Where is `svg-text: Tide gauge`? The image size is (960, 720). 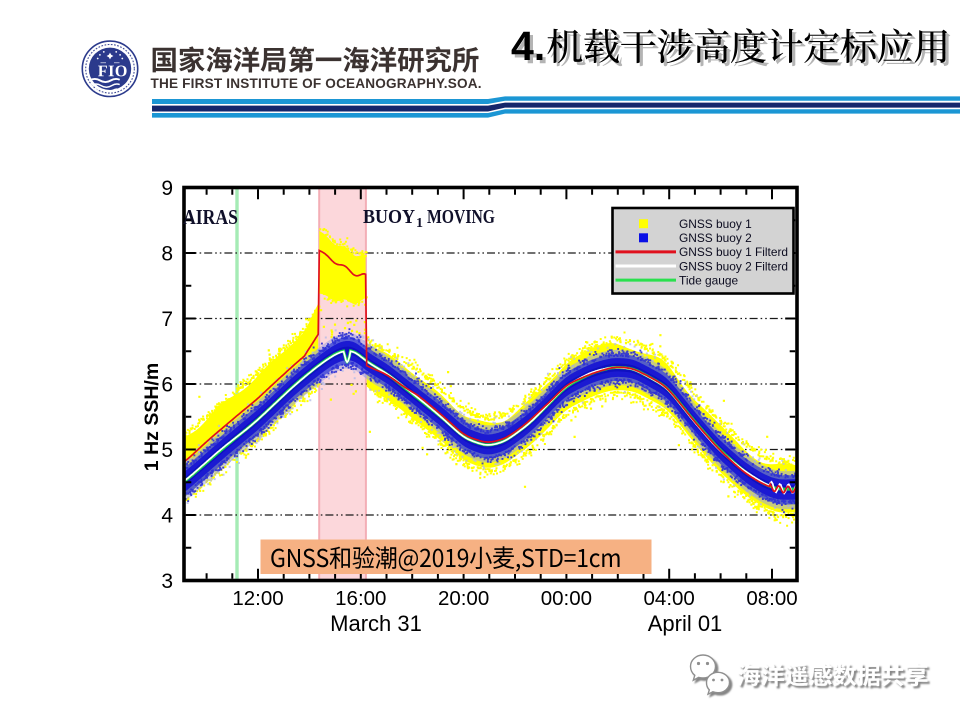
svg-text: Tide gauge is located at coordinates (708, 280).